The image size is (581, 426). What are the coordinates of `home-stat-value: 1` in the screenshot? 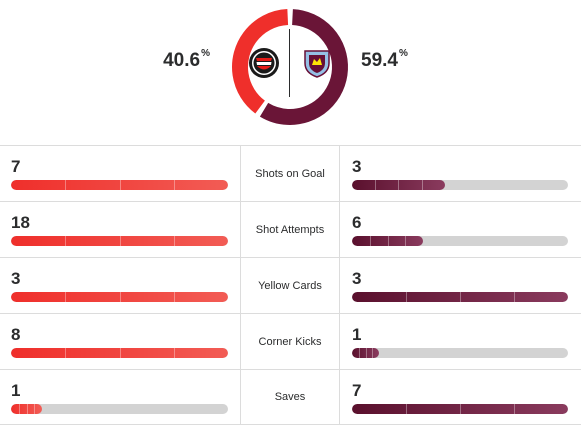 It's located at (16, 390).